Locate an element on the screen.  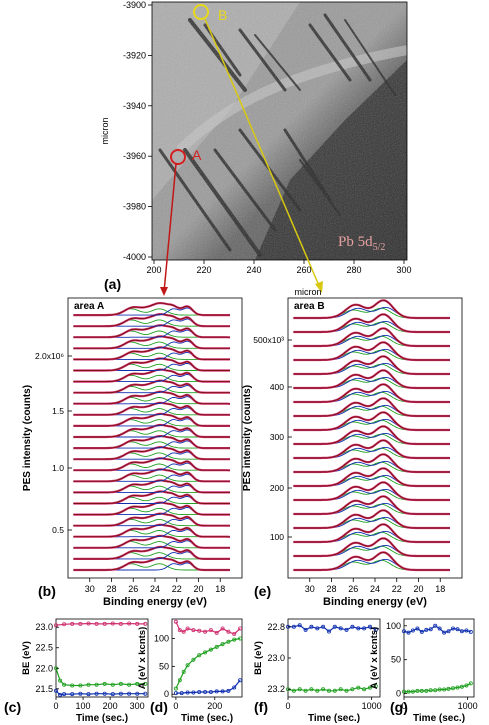
spectra-title: area B is located at coordinates (309, 306).